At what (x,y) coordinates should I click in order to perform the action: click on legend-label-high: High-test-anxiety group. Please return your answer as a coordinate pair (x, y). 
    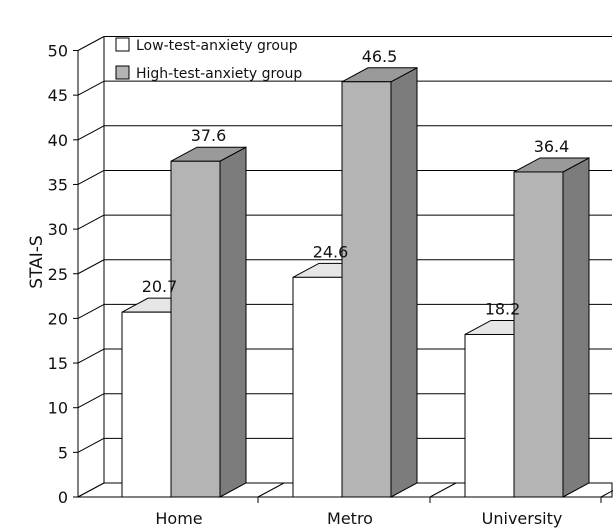
    Looking at the image, I should click on (219, 74).